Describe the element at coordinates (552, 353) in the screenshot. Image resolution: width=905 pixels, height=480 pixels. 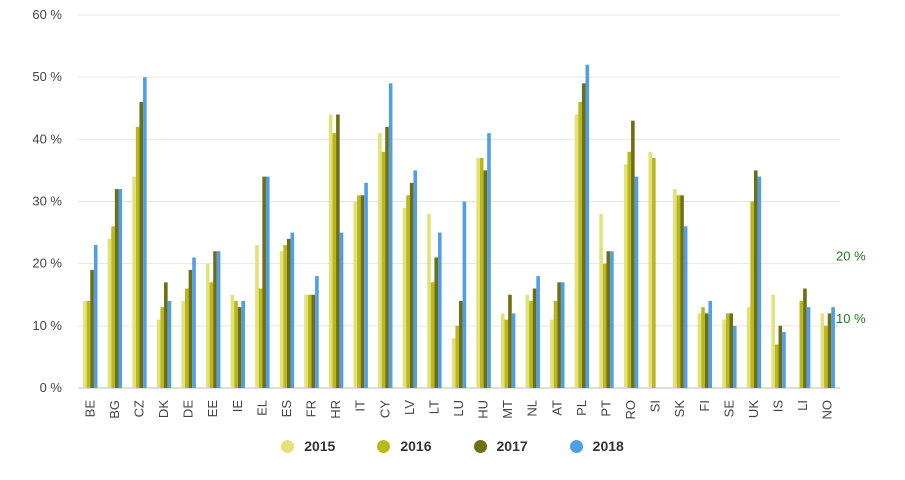
I see `bar-2015-AT` at that location.